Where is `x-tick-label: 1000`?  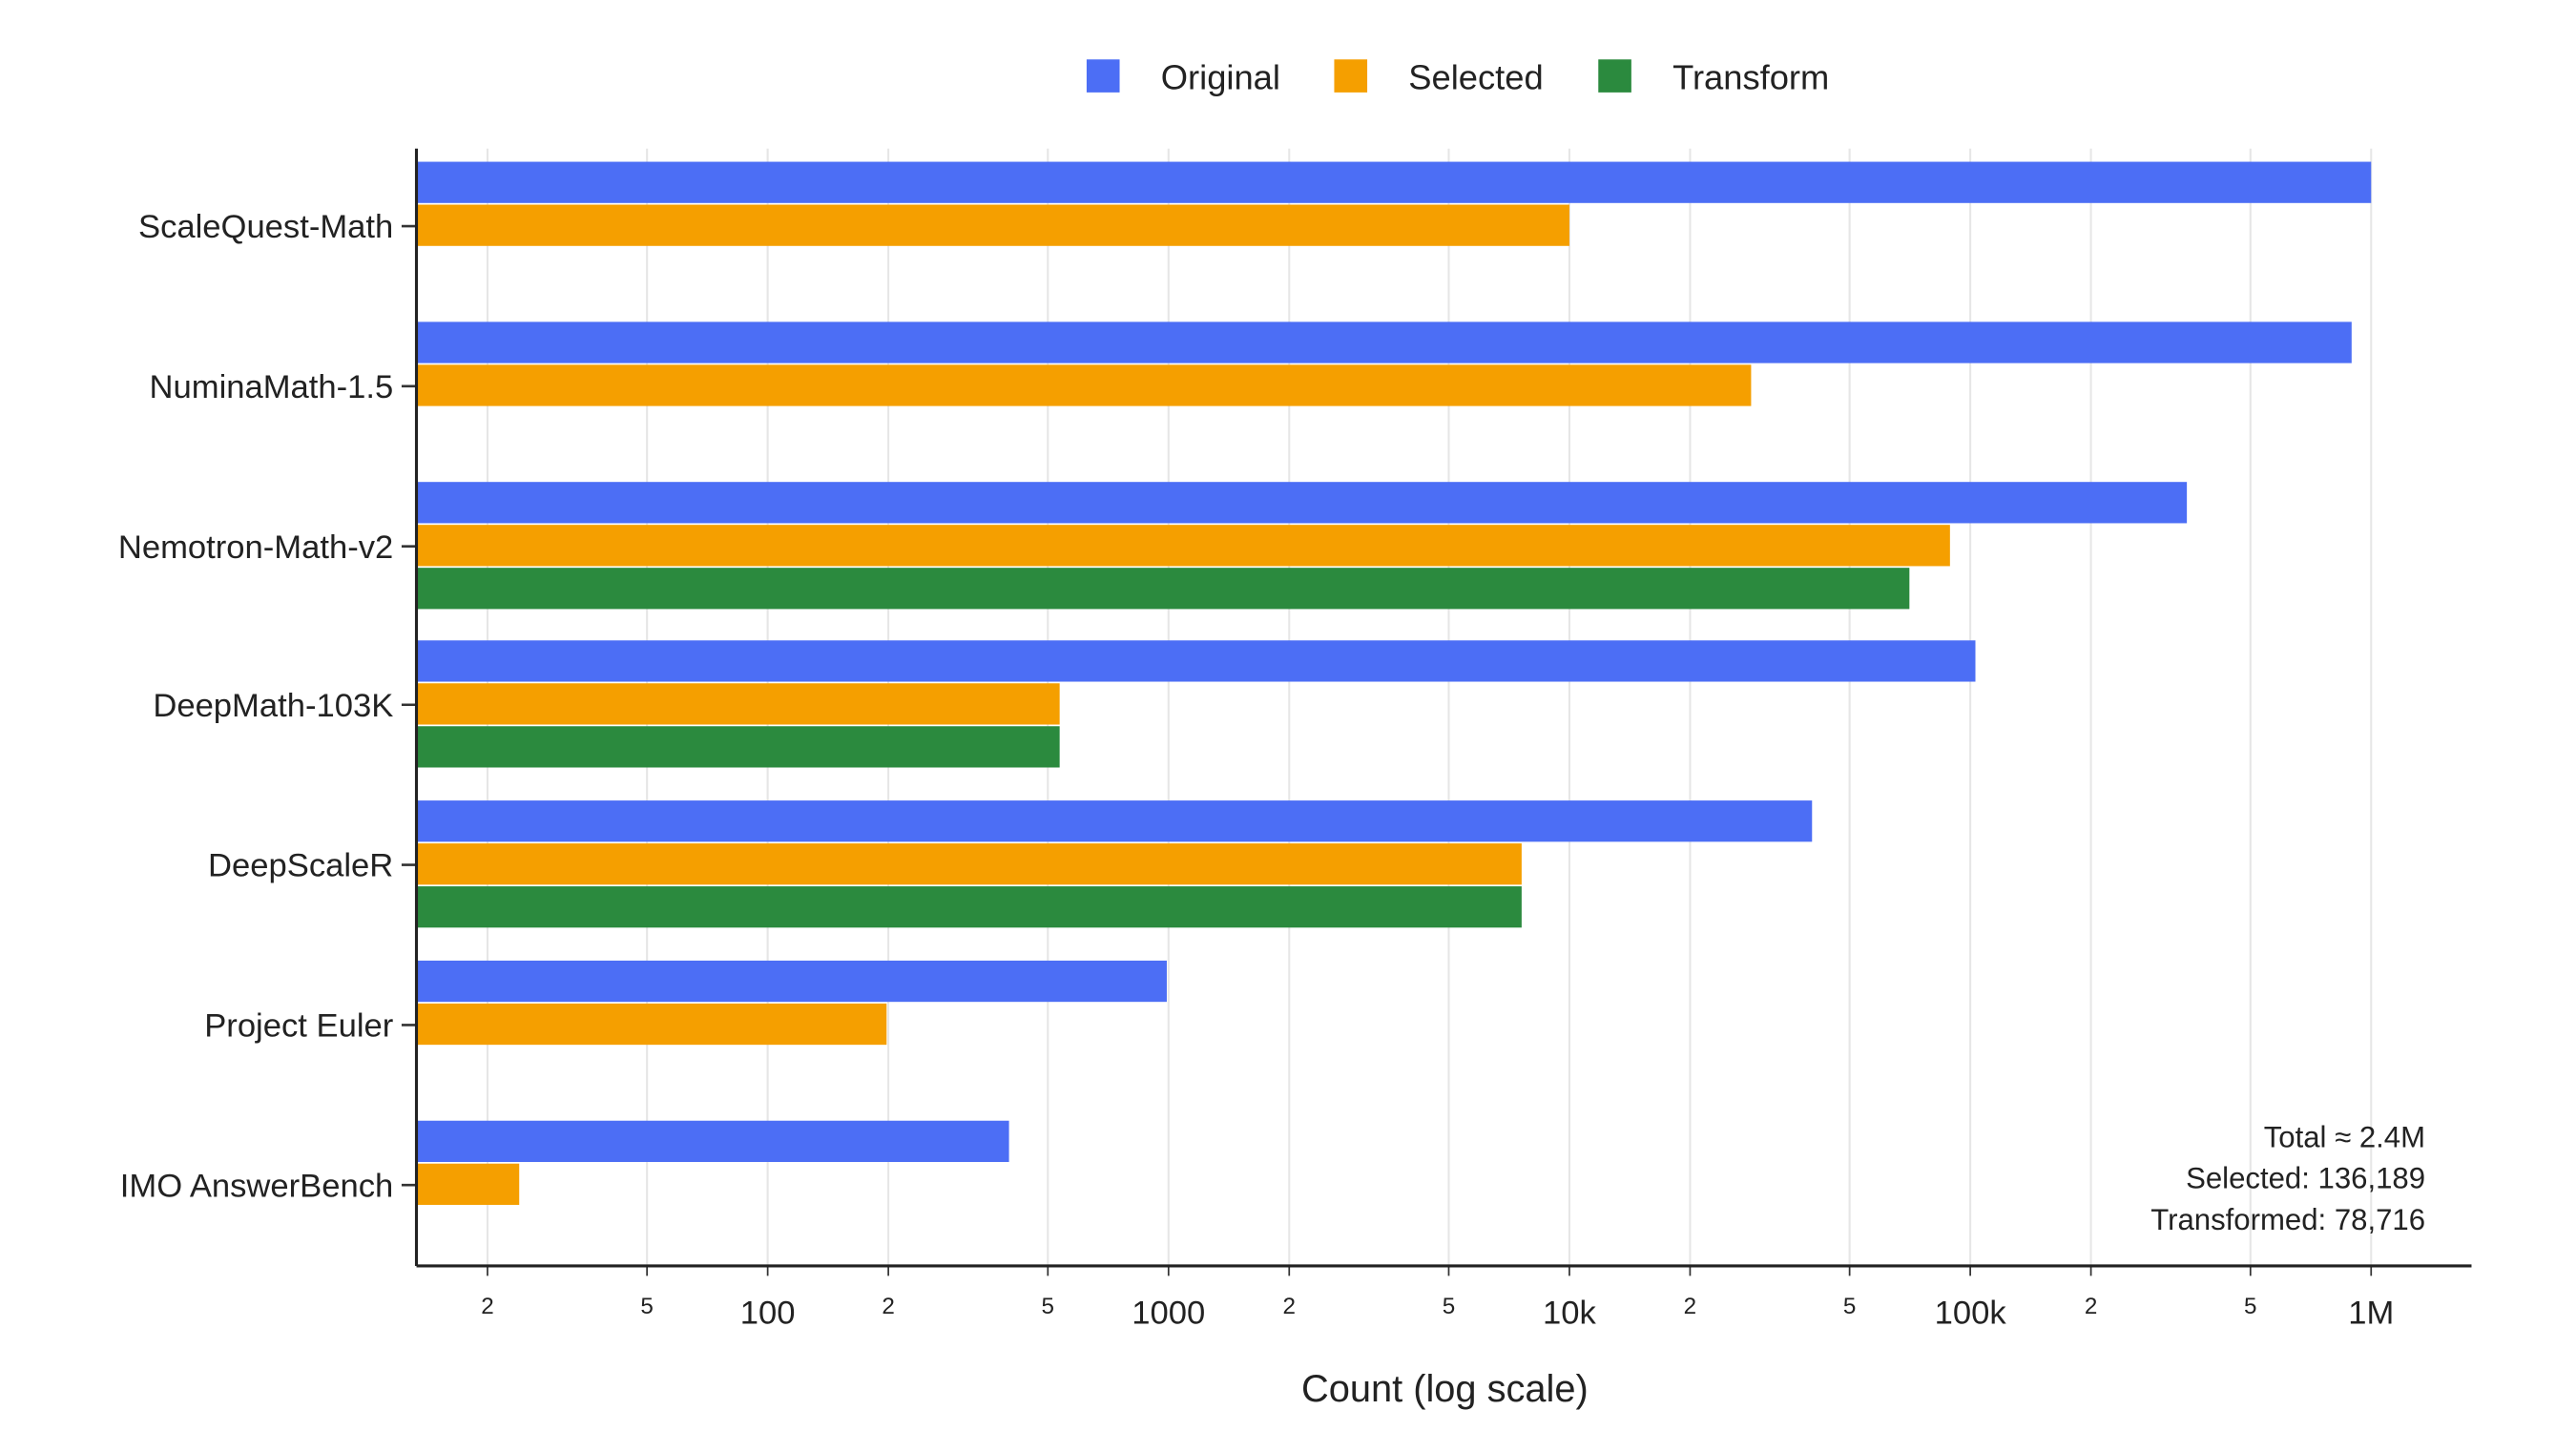
x-tick-label: 1000 is located at coordinates (1168, 1314).